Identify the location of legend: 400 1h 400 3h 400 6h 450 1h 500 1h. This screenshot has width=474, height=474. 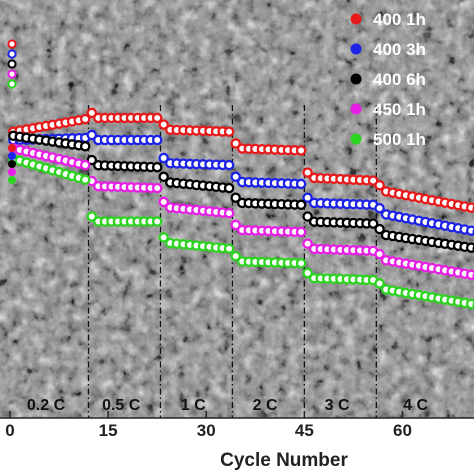
(388, 79).